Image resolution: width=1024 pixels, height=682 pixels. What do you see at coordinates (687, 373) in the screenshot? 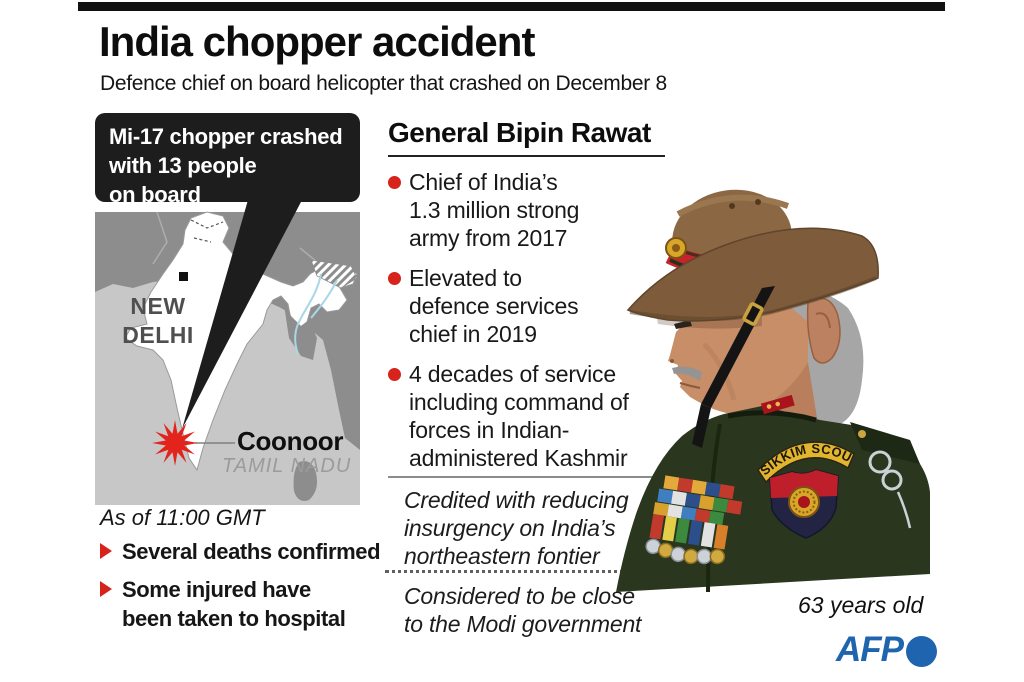
I see `mustache` at bounding box center [687, 373].